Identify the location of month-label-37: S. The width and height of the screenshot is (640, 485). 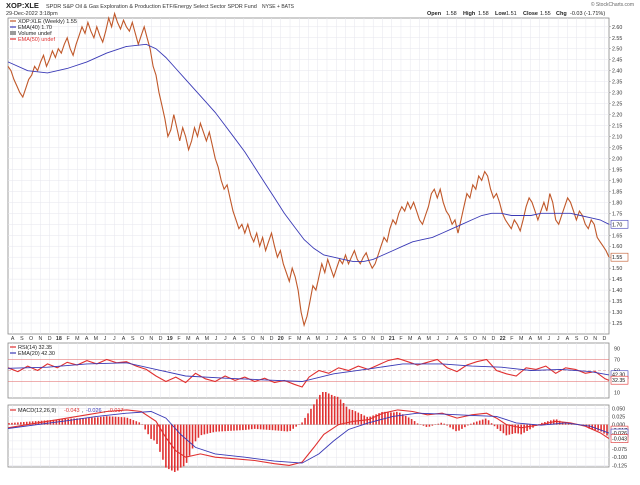
(355, 339).